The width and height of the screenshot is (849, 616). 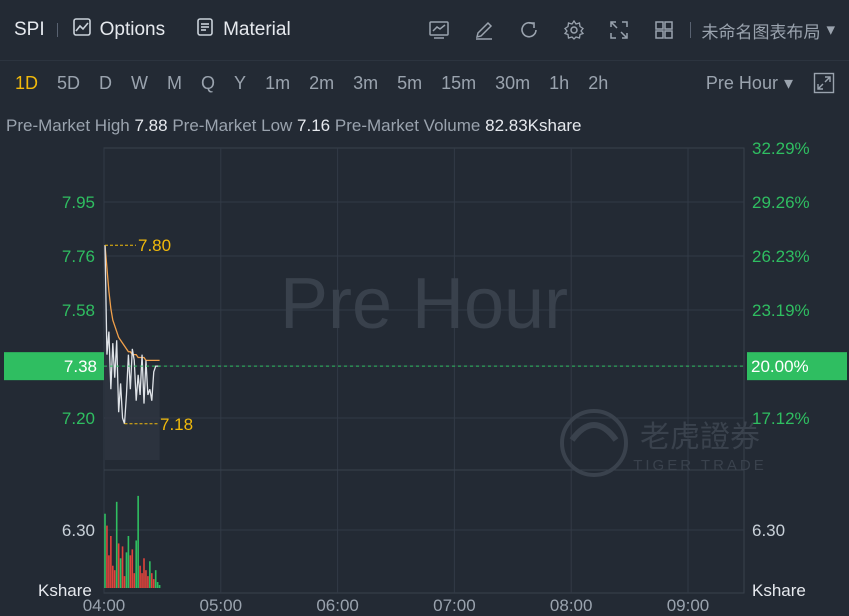 I want to click on y-axis-right-tick: 32.29%, so click(x=781, y=149).